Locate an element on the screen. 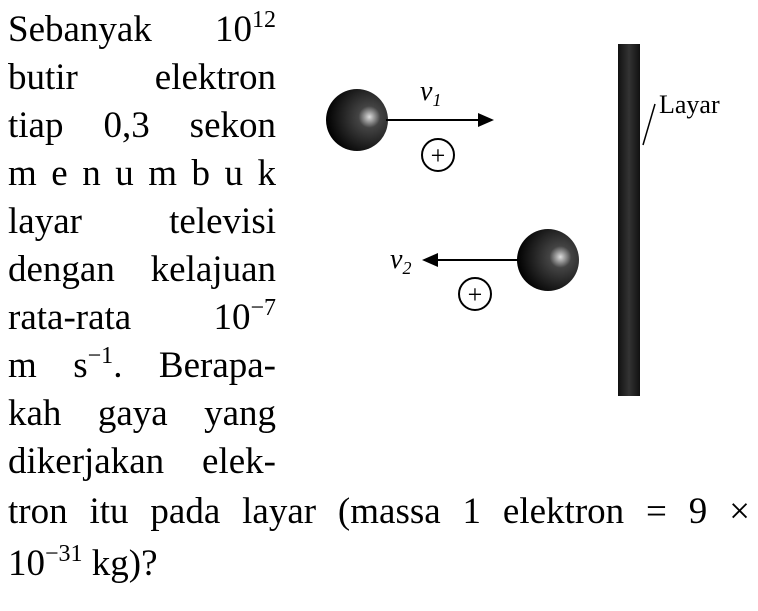 Image resolution: width=758 pixels, height=611 pixels. superscript: −7 is located at coordinates (263, 308).